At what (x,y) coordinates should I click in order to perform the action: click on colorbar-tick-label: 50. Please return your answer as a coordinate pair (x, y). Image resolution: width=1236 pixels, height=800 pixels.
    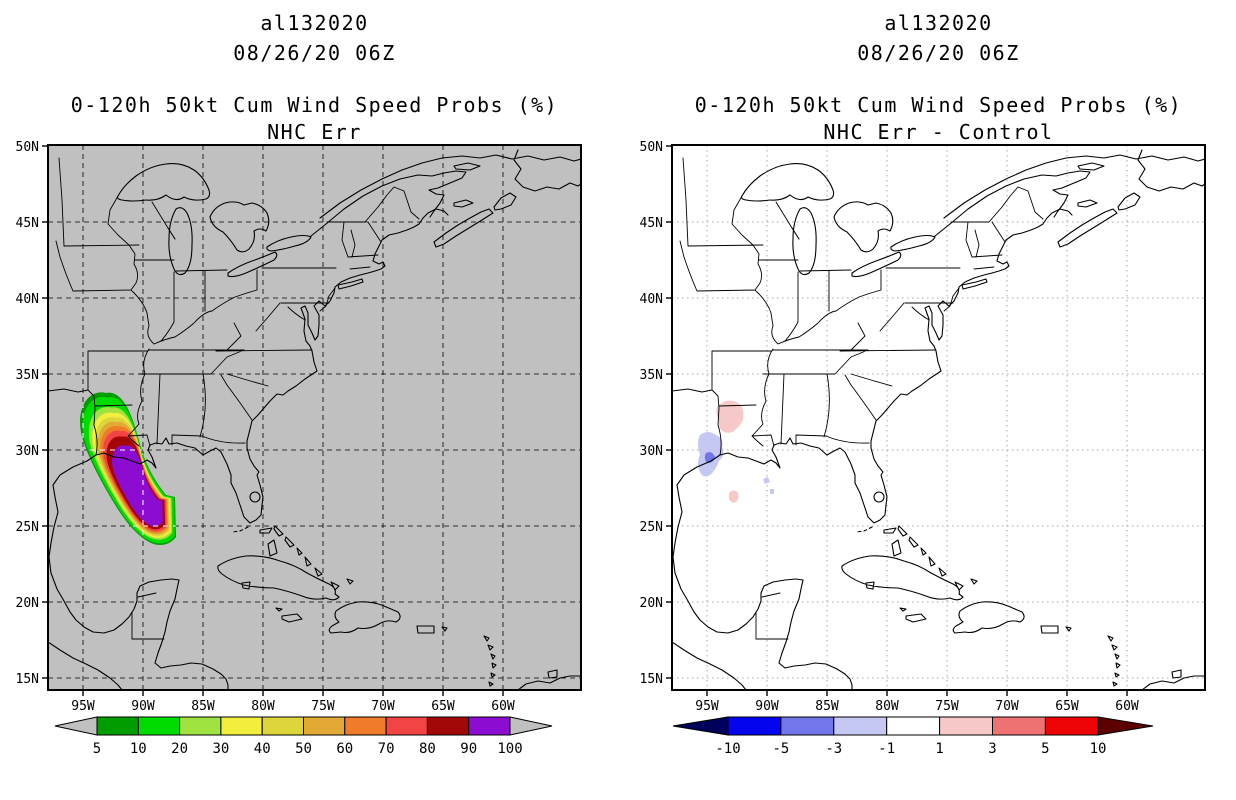
    Looking at the image, I should click on (303, 749).